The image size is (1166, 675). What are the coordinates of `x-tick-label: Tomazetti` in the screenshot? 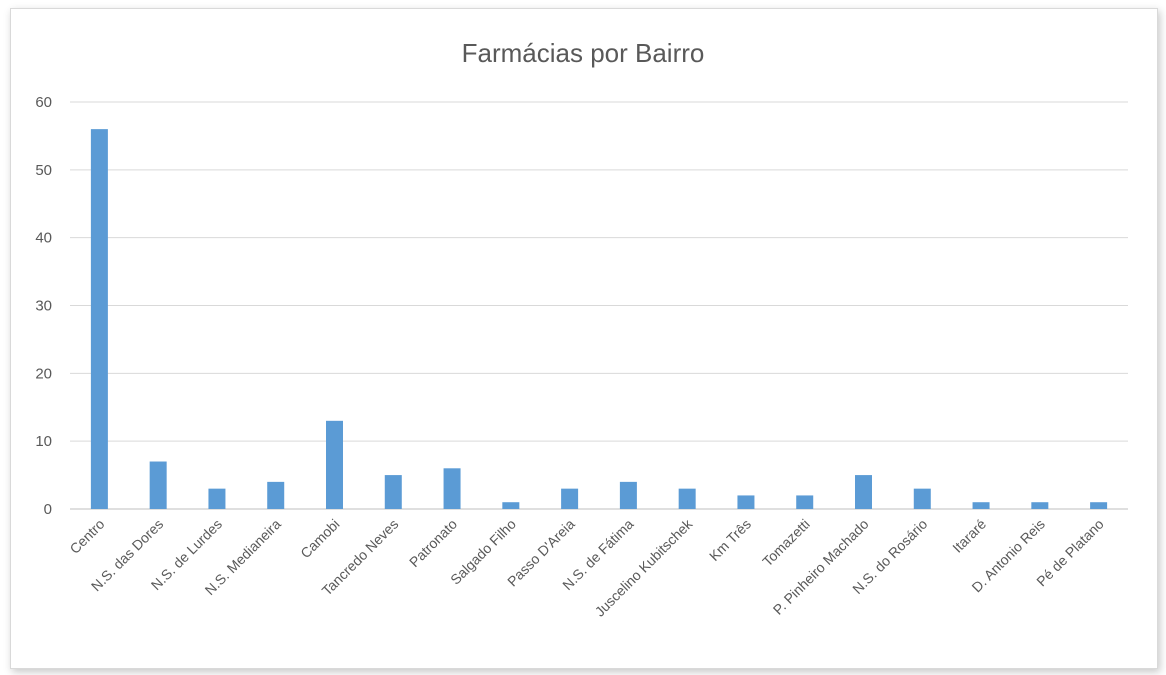 It's located at (786, 543).